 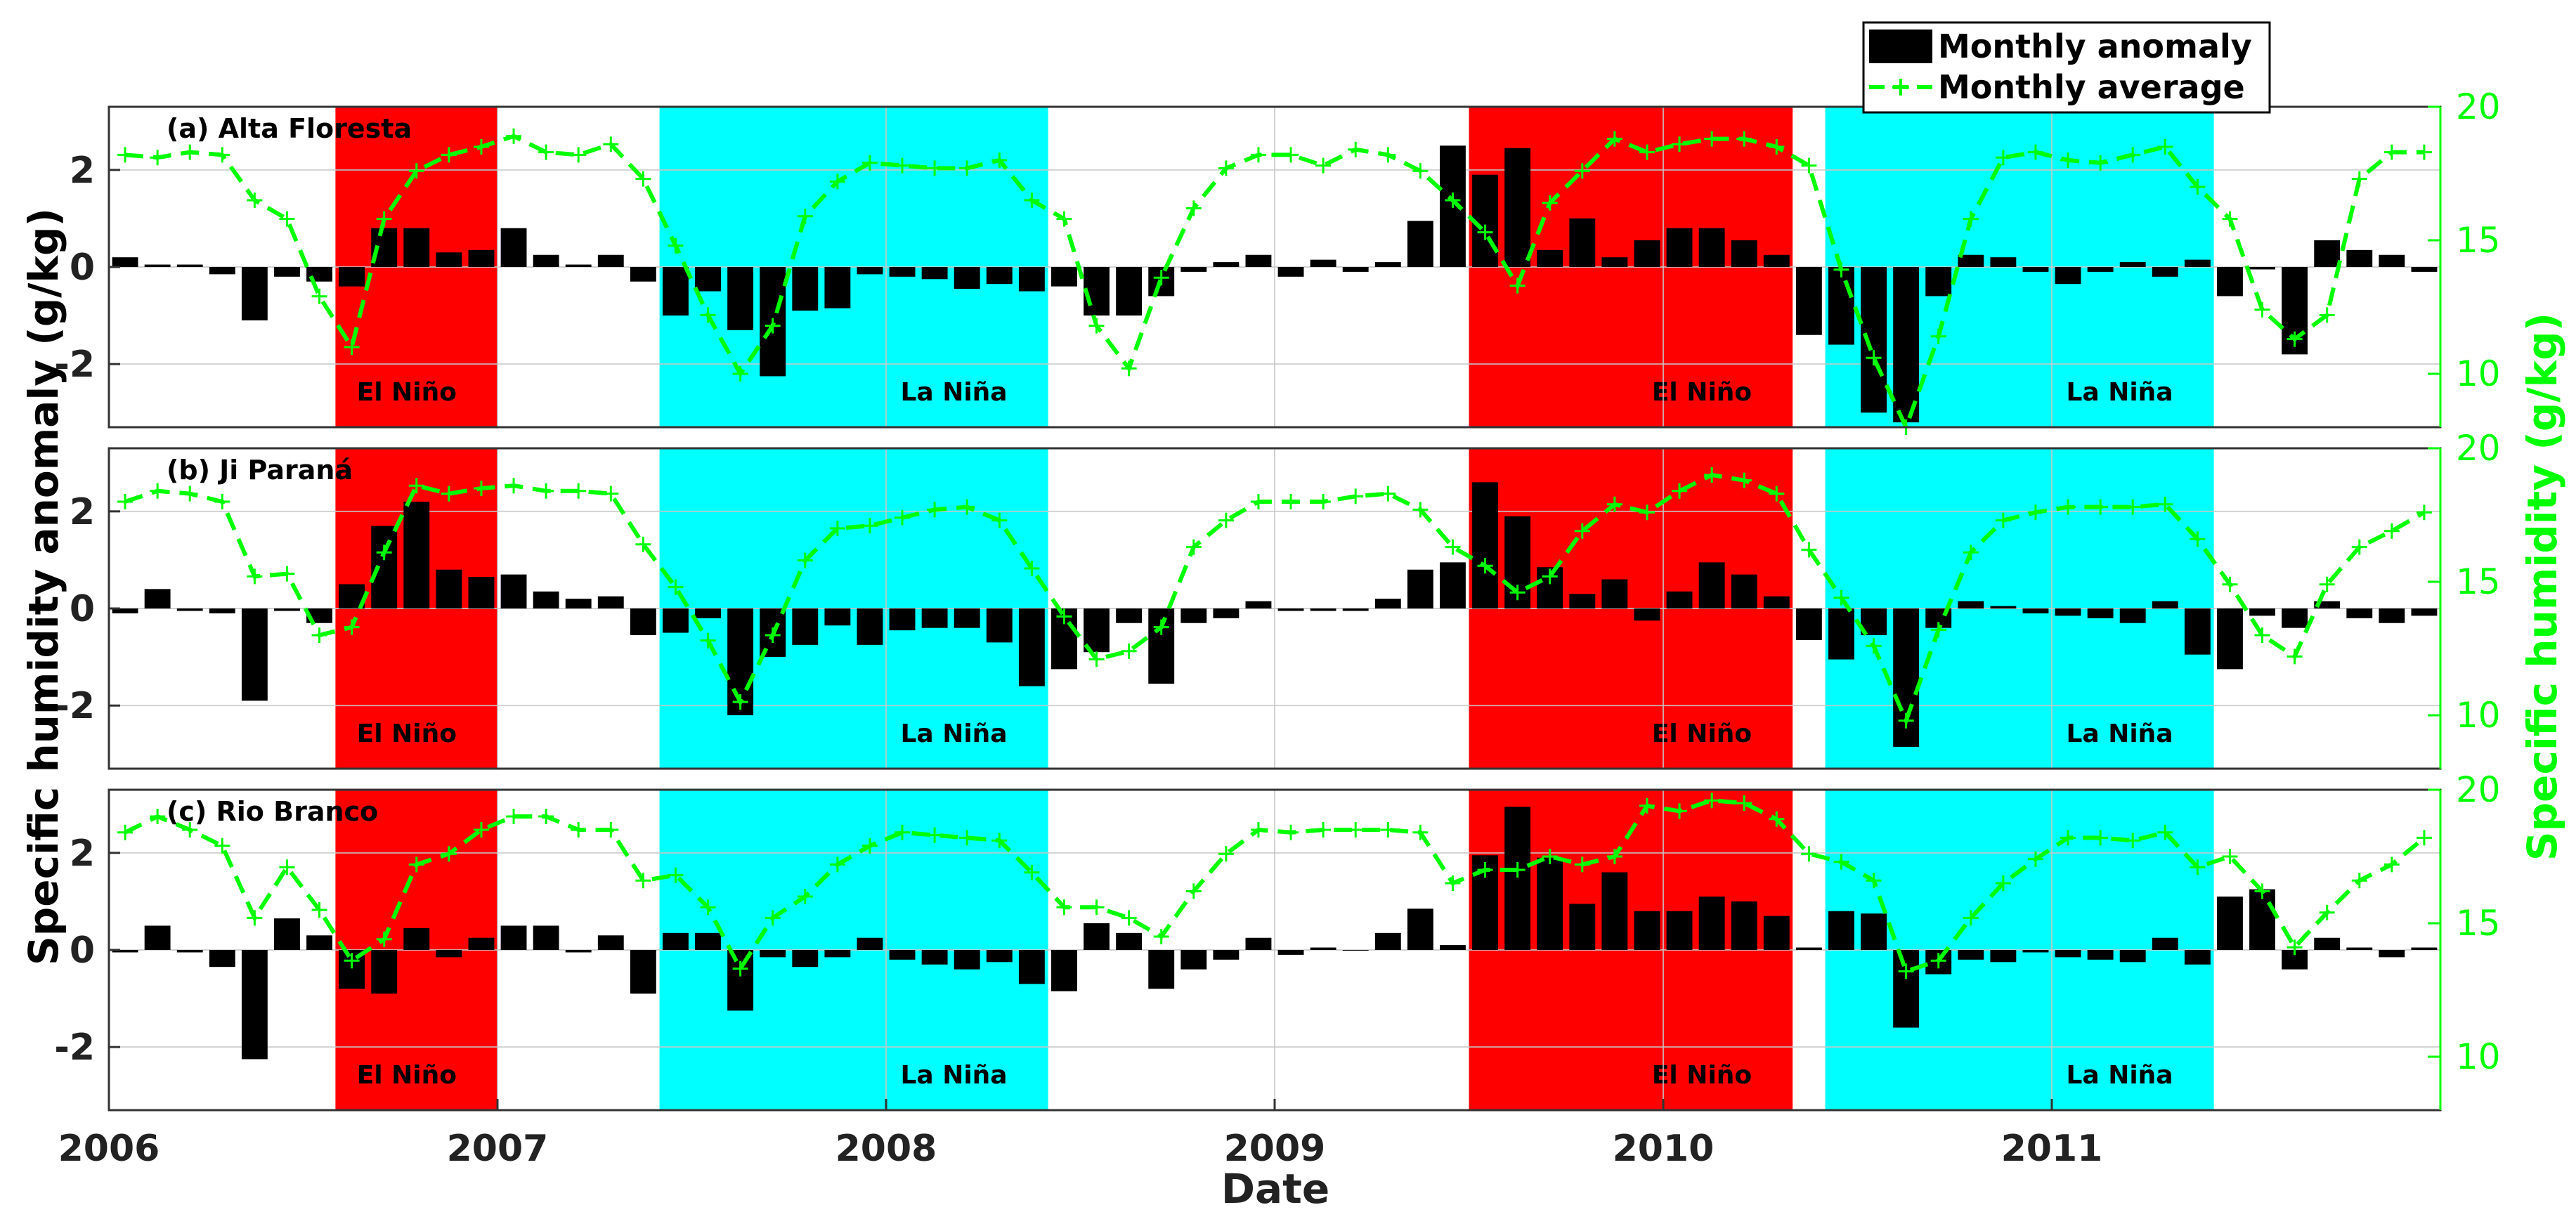 What do you see at coordinates (2478, 715) in the screenshot?
I see `right-tick-label: 10` at bounding box center [2478, 715].